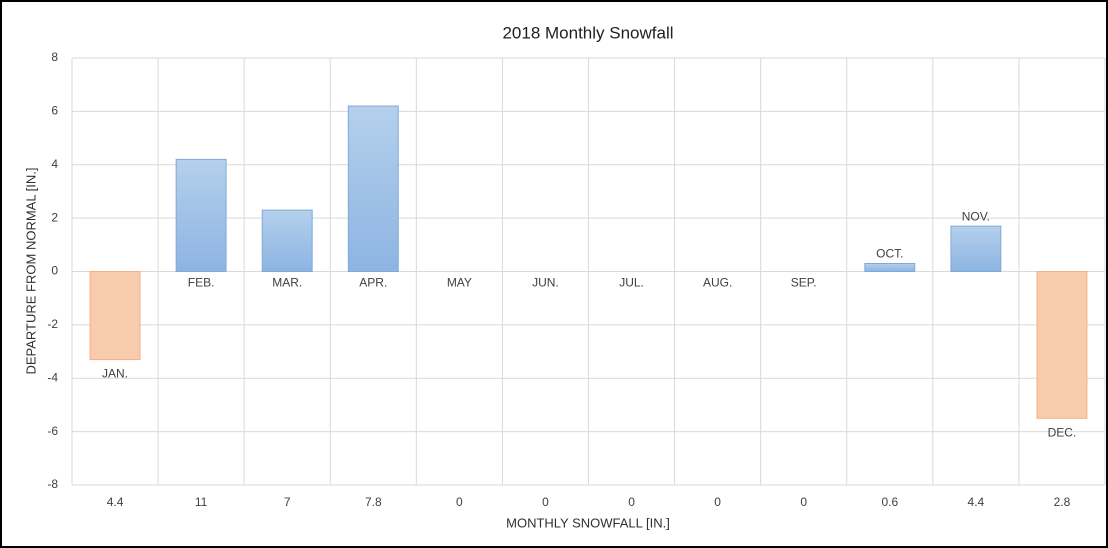 Image resolution: width=1108 pixels, height=548 pixels. Describe the element at coordinates (459, 283) in the screenshot. I see `bar-label: MAY` at that location.